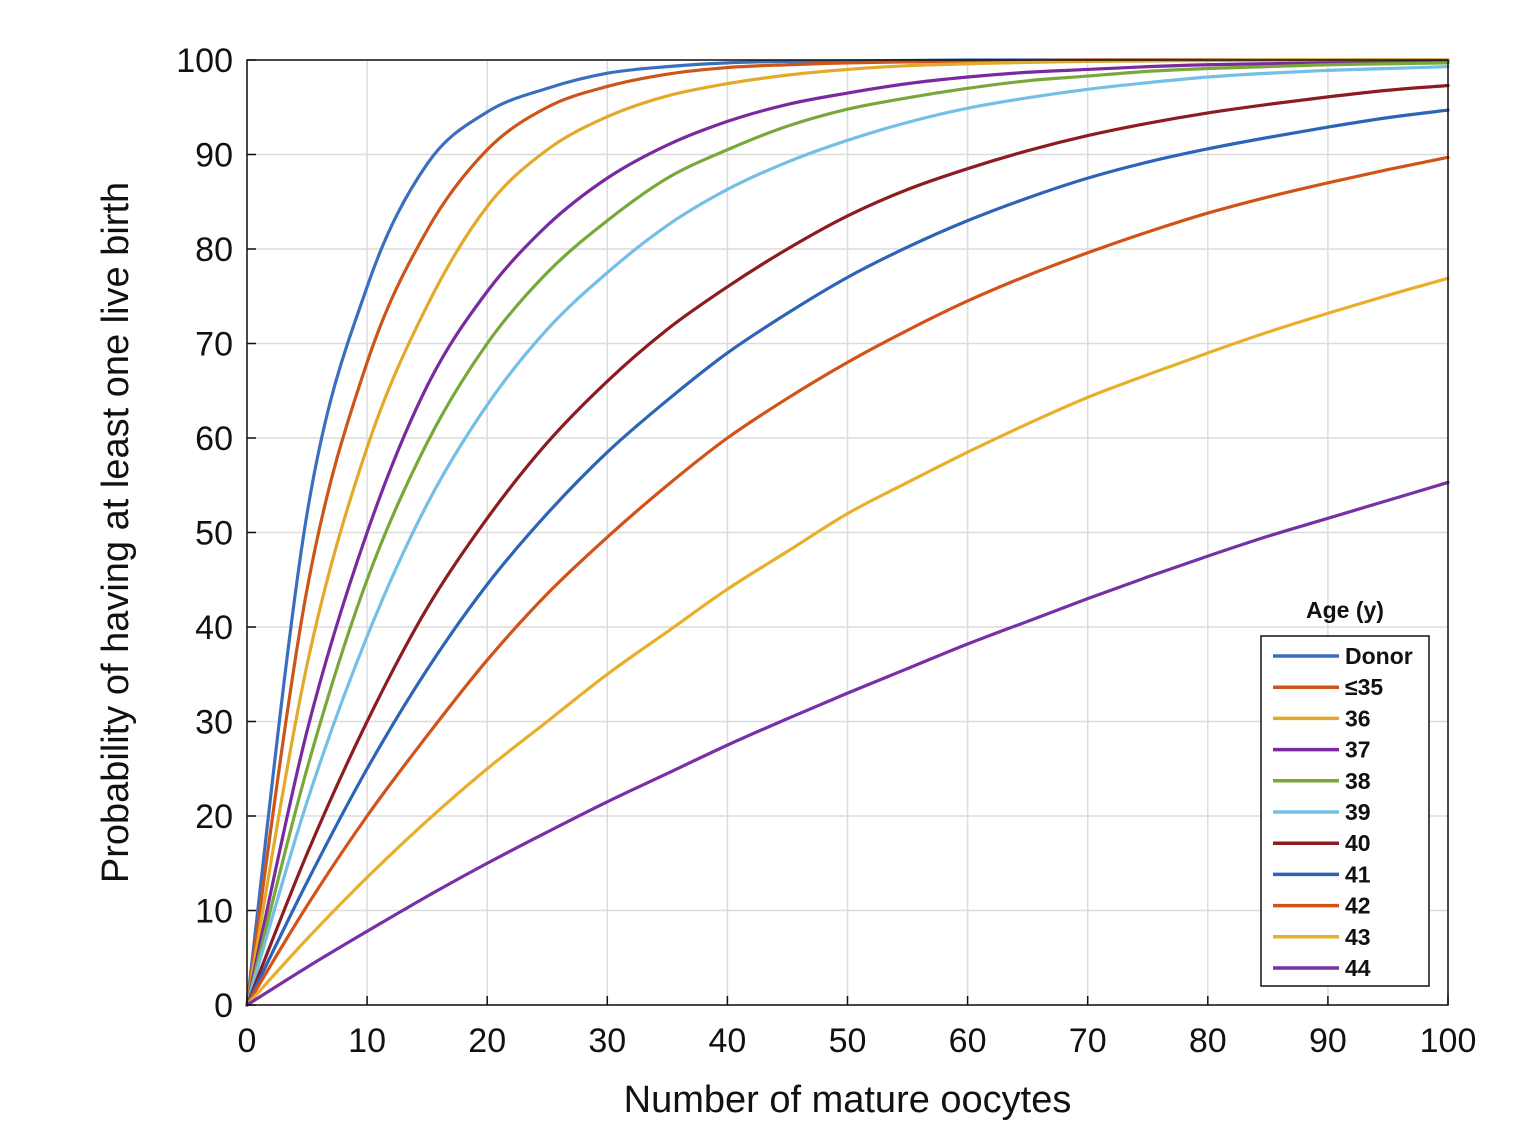  I want to click on x-tick-label: 30, so click(607, 1041).